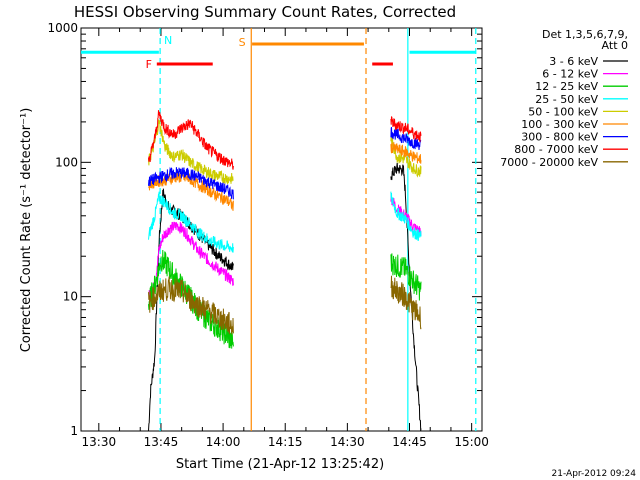 The height and width of the screenshot is (480, 640). I want to click on legend-label: 50 - 100 keV, so click(563, 111).